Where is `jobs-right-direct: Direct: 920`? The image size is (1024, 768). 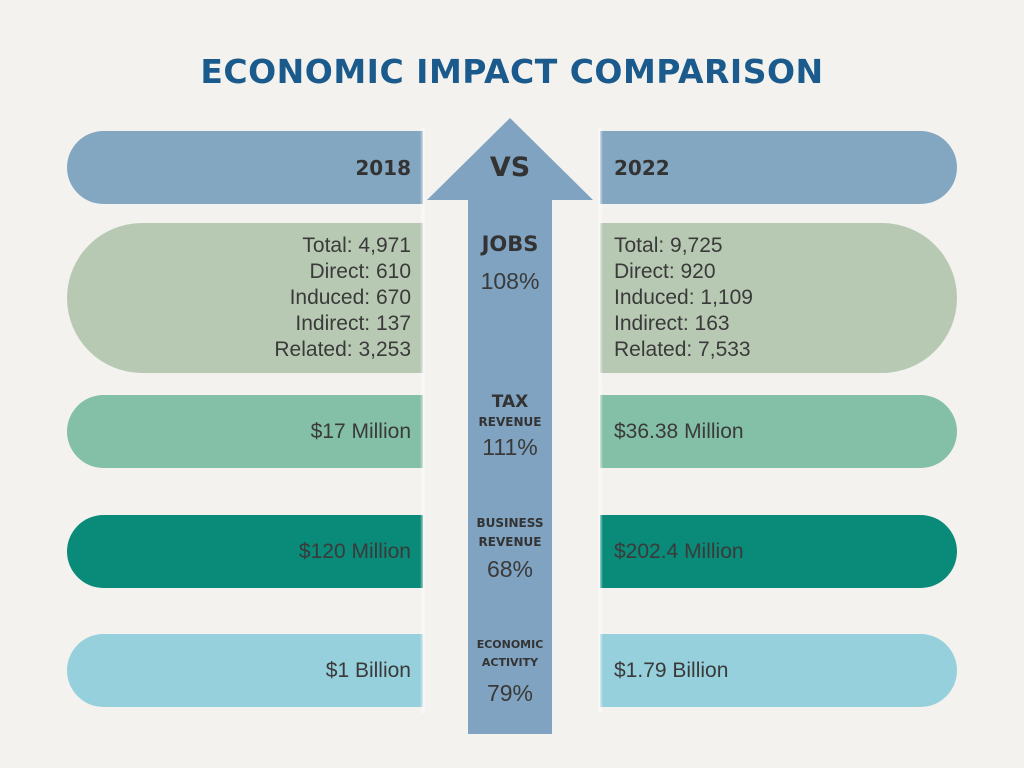
jobs-right-direct: Direct: 920 is located at coordinates (665, 271).